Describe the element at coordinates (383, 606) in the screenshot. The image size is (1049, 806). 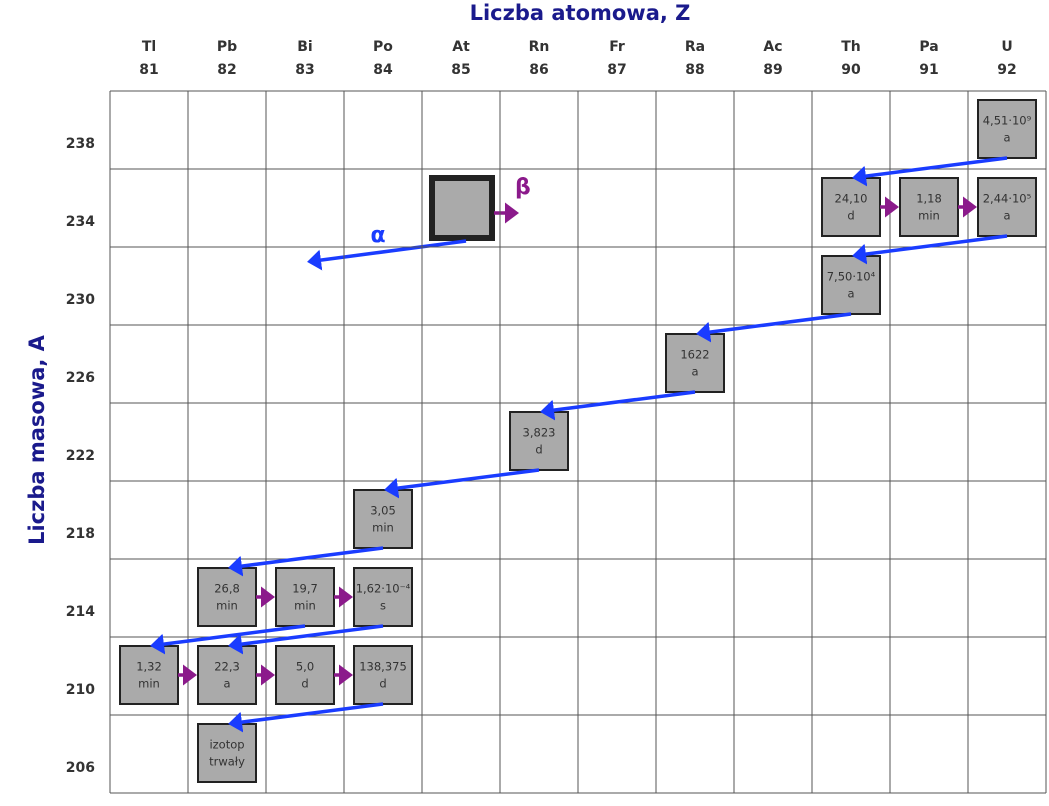
I see `nuclide-text: s` at that location.